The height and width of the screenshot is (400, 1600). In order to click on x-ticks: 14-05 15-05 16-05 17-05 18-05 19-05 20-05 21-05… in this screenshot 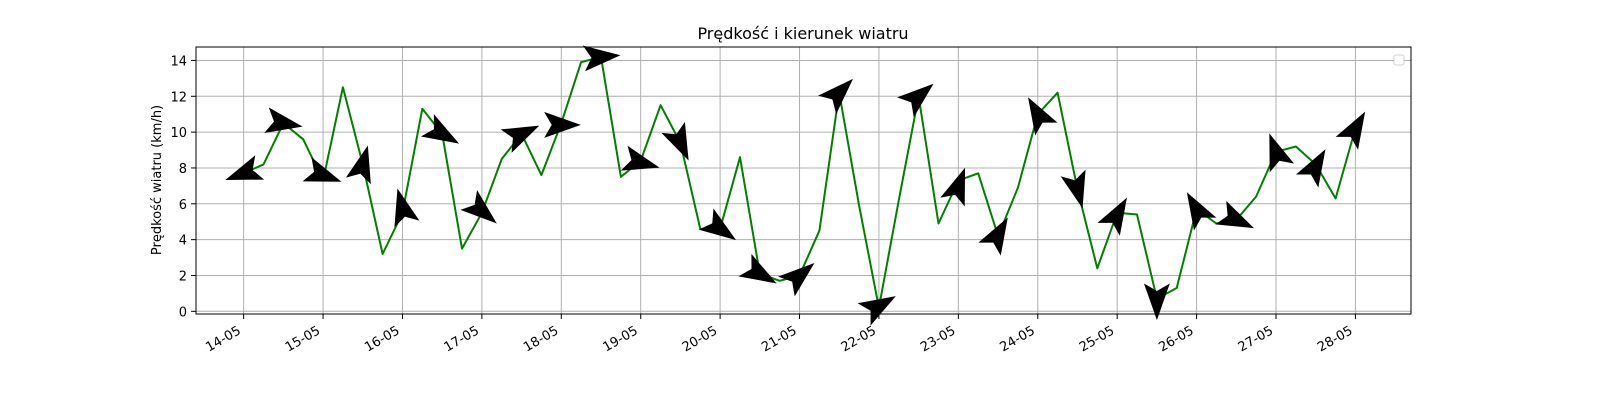, I will do `click(779, 334)`.